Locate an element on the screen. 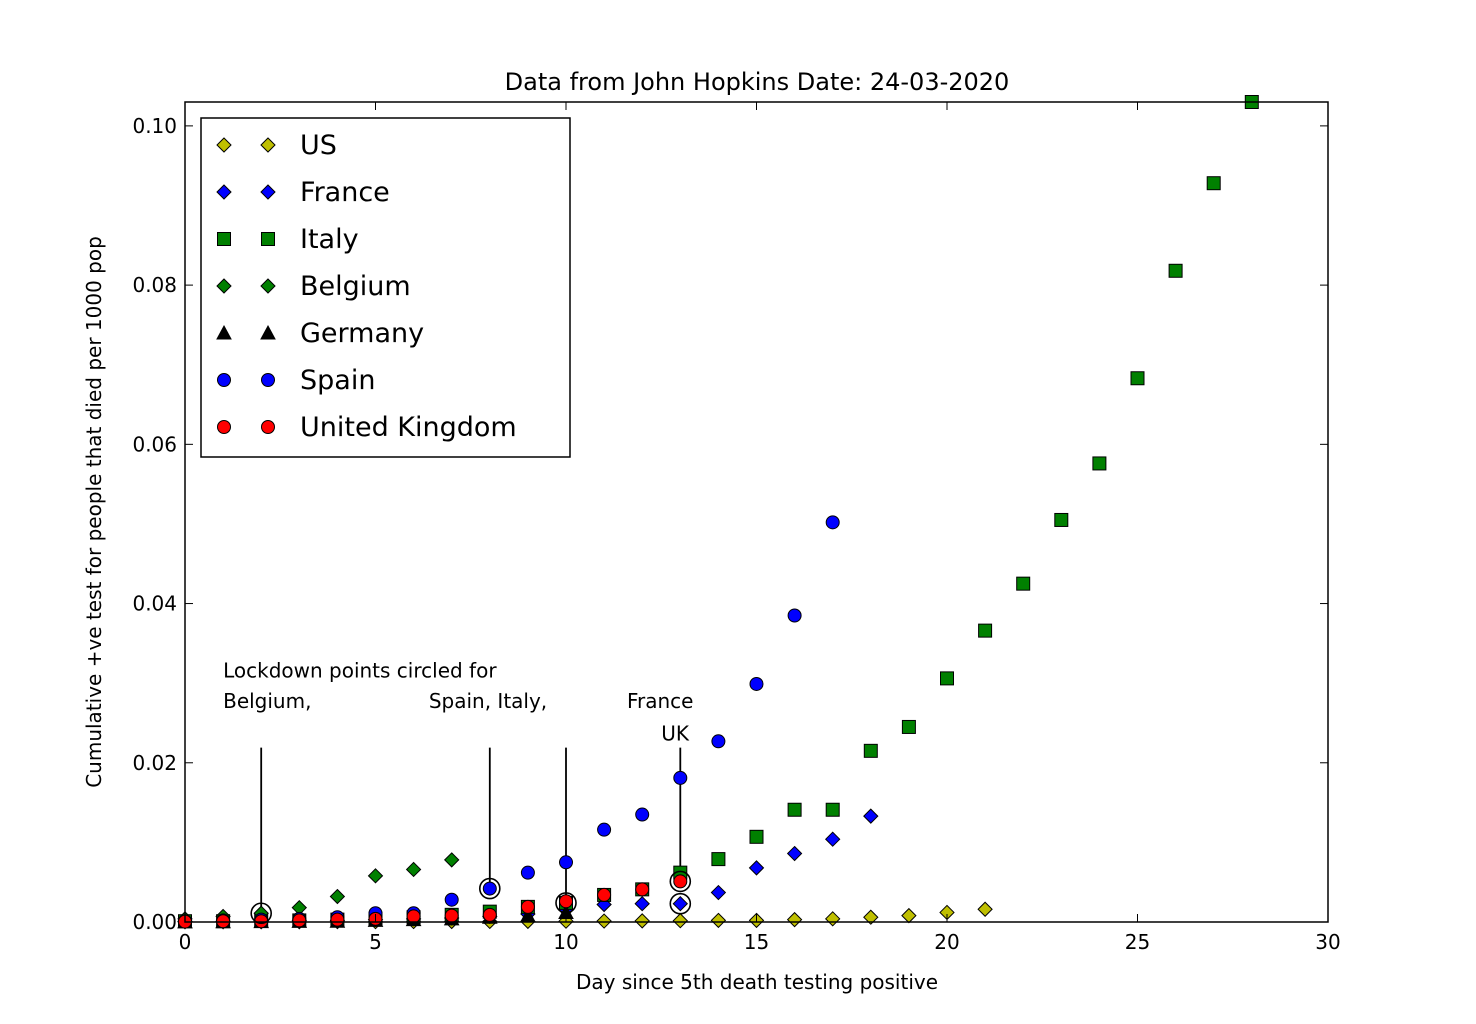  legend-label: US is located at coordinates (318, 145).